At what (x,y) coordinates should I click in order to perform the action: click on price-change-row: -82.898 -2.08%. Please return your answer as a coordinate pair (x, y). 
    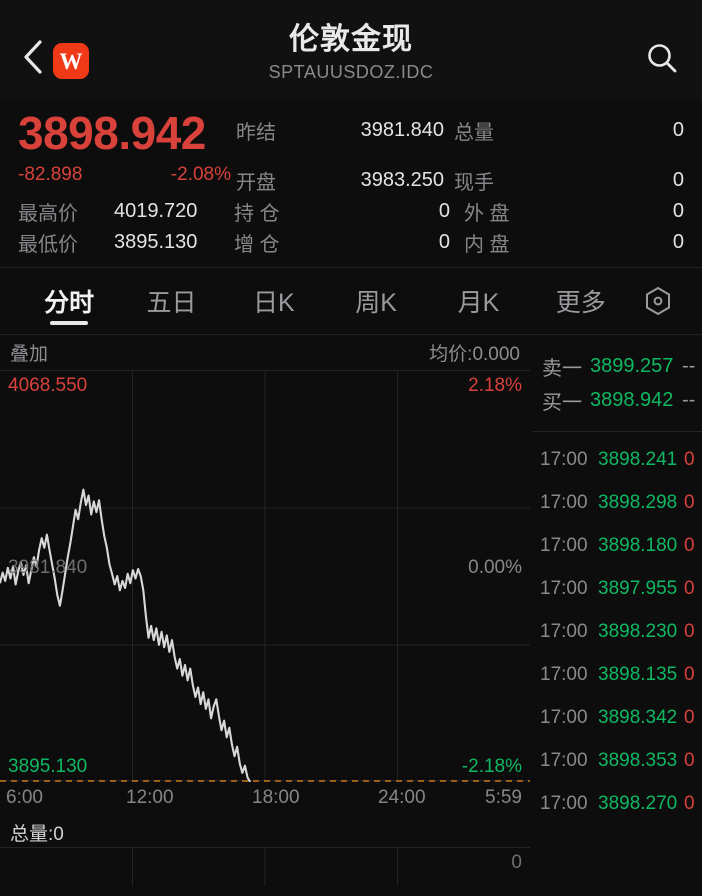
    Looking at the image, I should click on (125, 175).